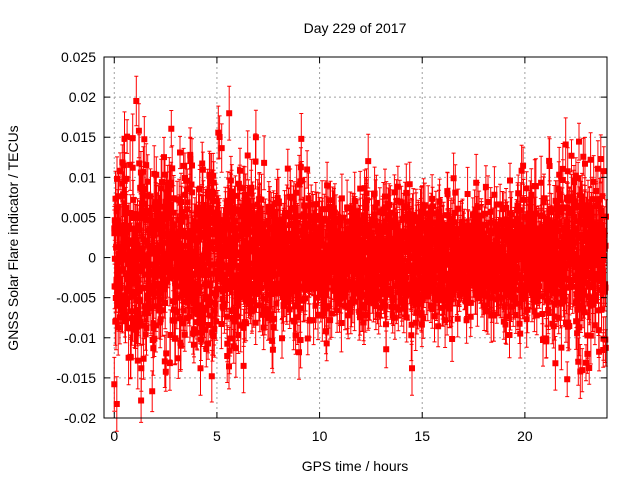 This screenshot has height=480, width=640. Describe the element at coordinates (76, 298) in the screenshot. I see `y-tick-label: -0.005` at that location.